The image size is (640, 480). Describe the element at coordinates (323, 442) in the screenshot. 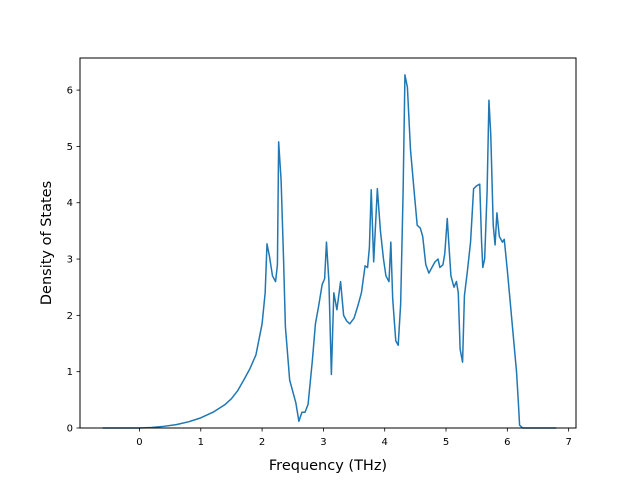

I see `x-tick-label: 3` at that location.